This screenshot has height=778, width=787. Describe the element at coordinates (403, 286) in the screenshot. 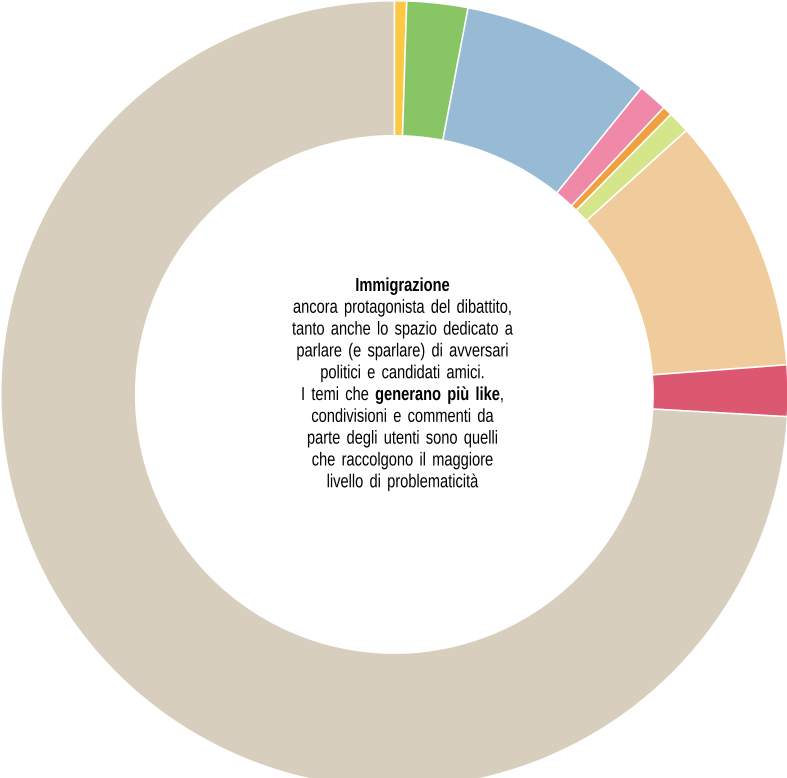

I see `text: Immigrazione` at that location.